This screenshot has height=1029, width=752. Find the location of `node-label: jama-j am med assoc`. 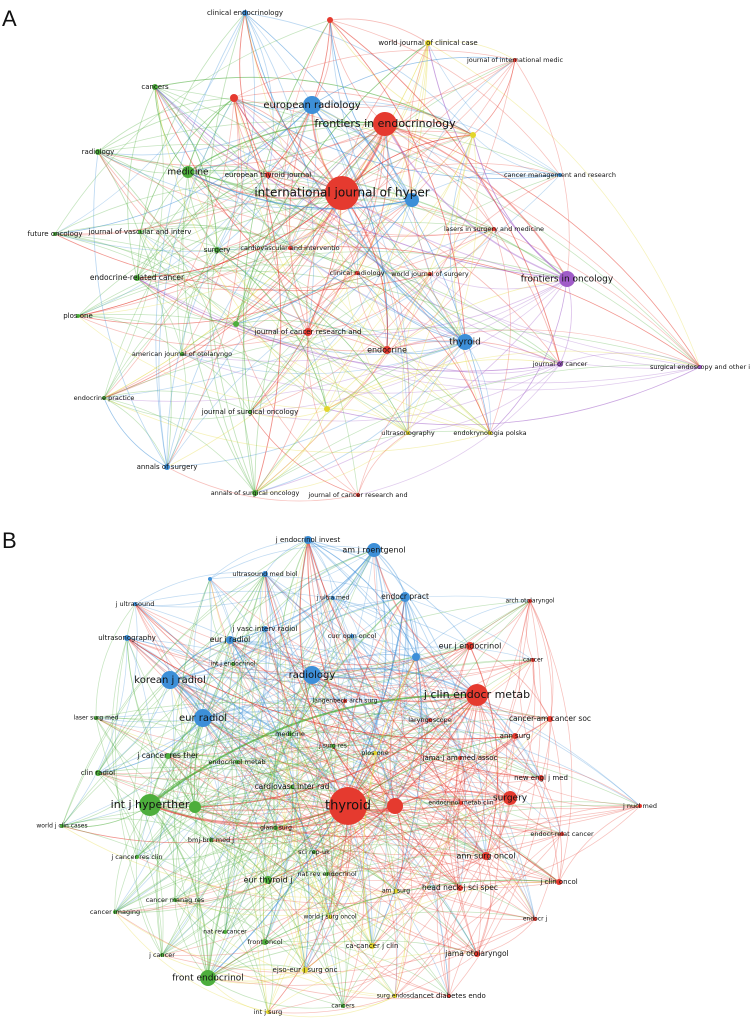

node-label: jama-j am med assoc is located at coordinates (460, 758).